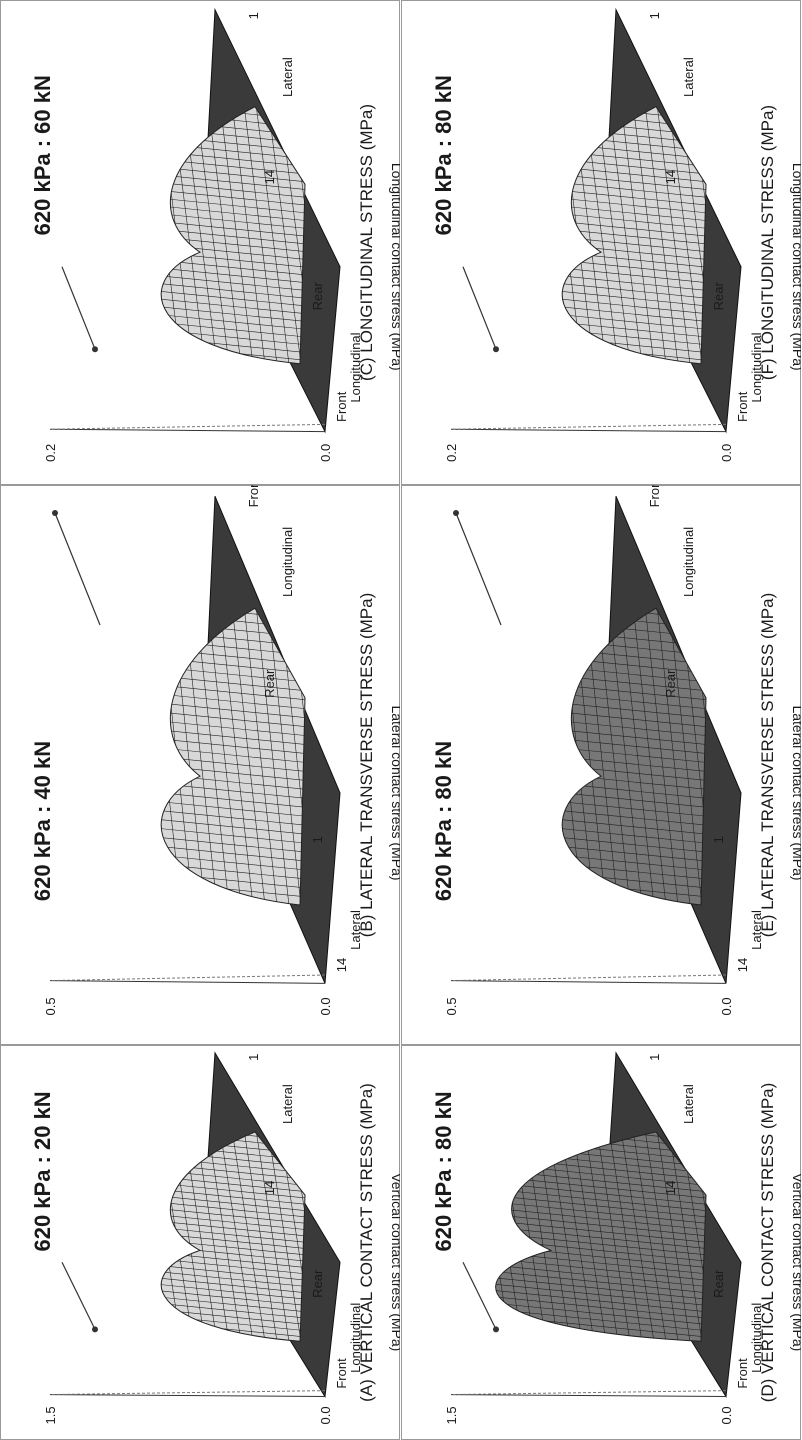  Describe the element at coordinates (443, 821) in the screenshot. I see `panel-title: 620 kPa : 80 kN` at that location.